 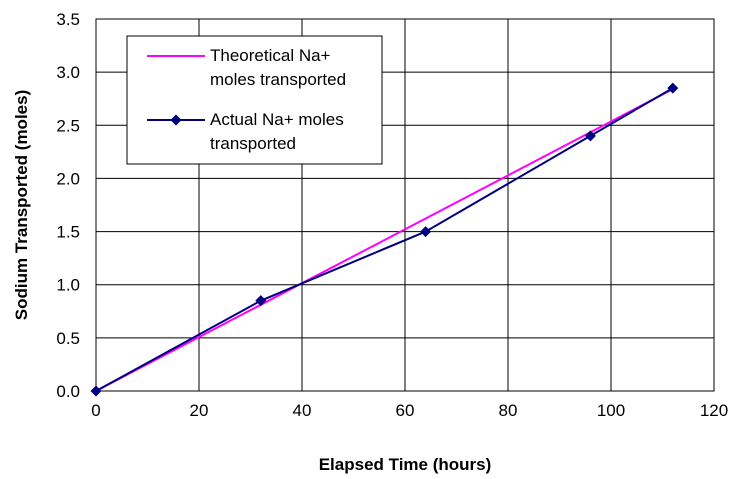 What do you see at coordinates (68, 72) in the screenshot?
I see `y-tick-label: 3.0` at bounding box center [68, 72].